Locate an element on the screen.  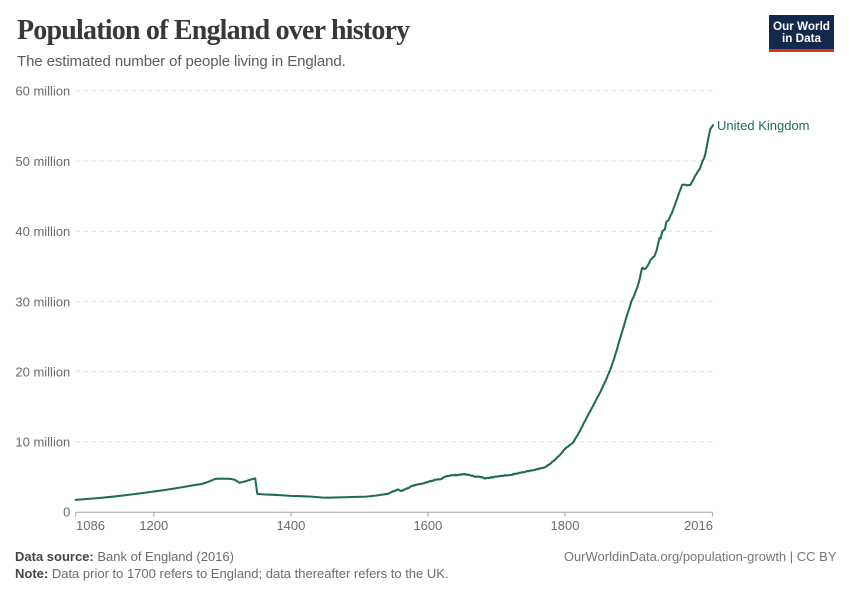
svg-text: 1200 is located at coordinates (153, 525).